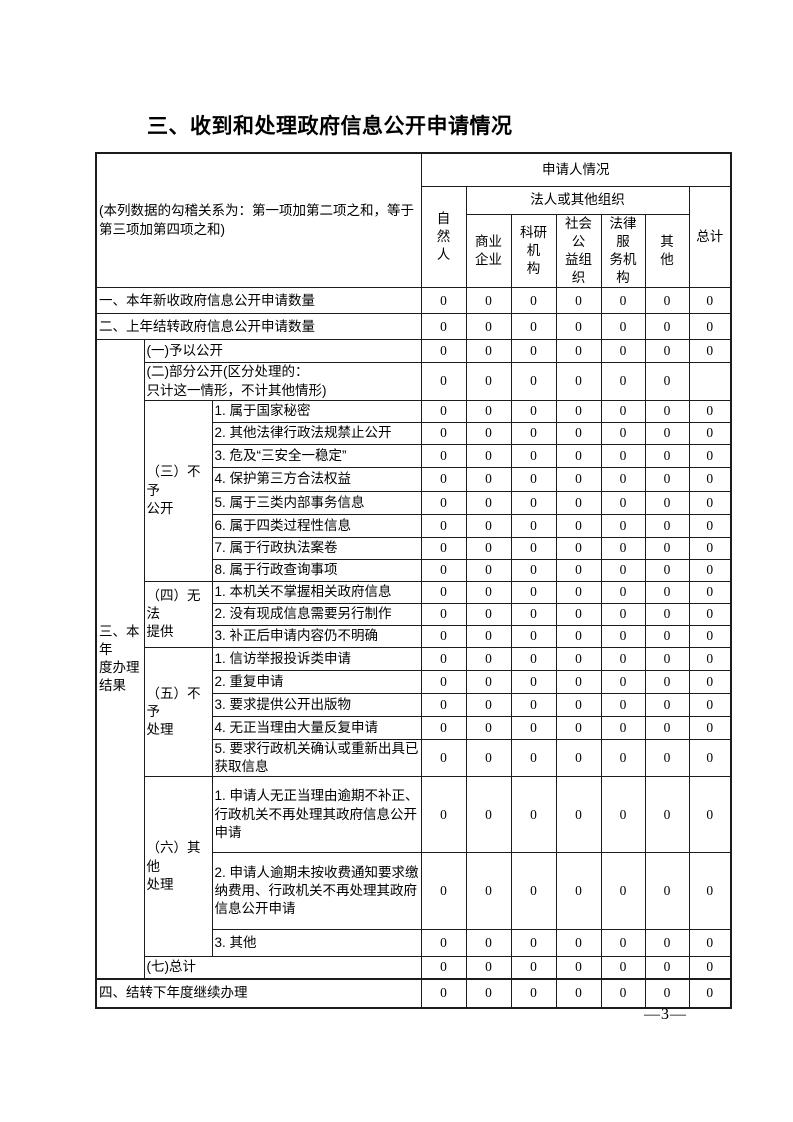 The image size is (793, 1122). What do you see at coordinates (258, 301) in the screenshot?
I see `row-label: 一、本年新收政府信息公开申请数量` at bounding box center [258, 301].